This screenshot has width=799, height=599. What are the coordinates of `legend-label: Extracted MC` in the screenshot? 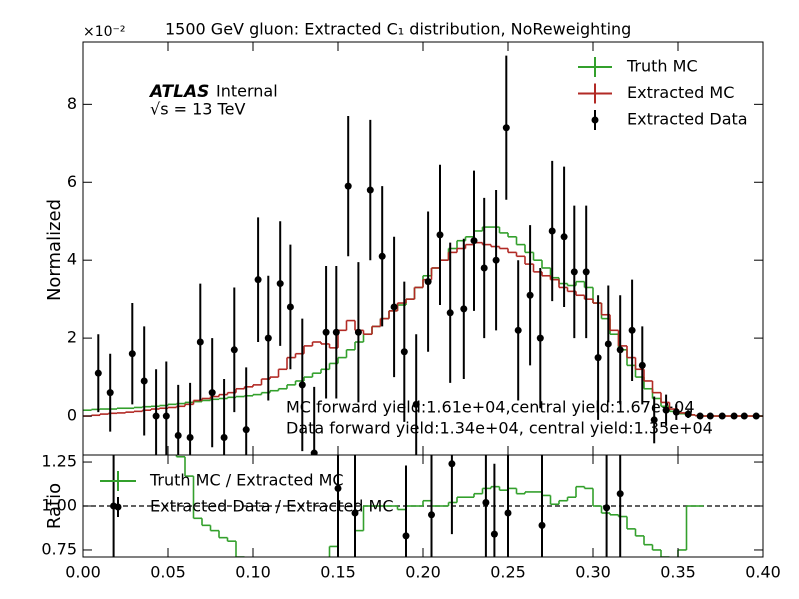 It's located at (680, 92).